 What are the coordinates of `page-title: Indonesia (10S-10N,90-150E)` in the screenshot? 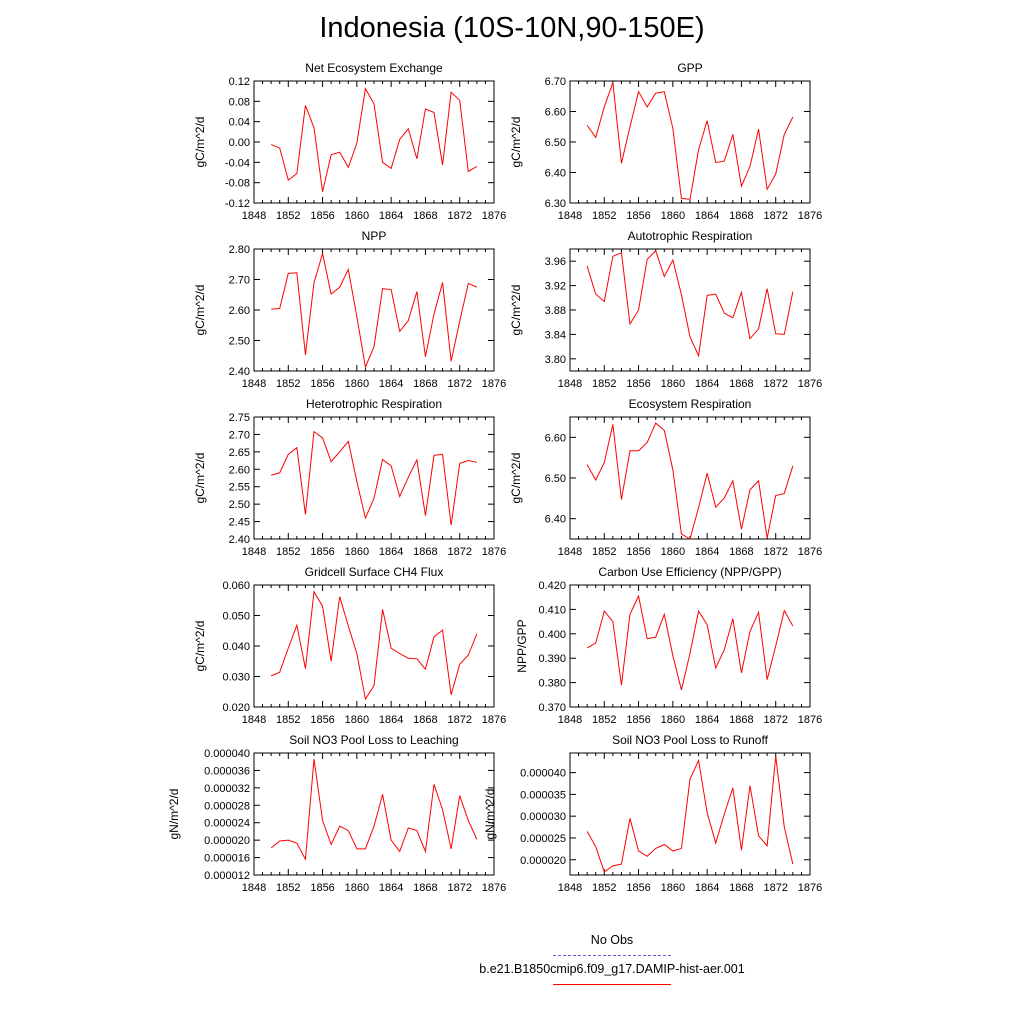 It's located at (512, 28).